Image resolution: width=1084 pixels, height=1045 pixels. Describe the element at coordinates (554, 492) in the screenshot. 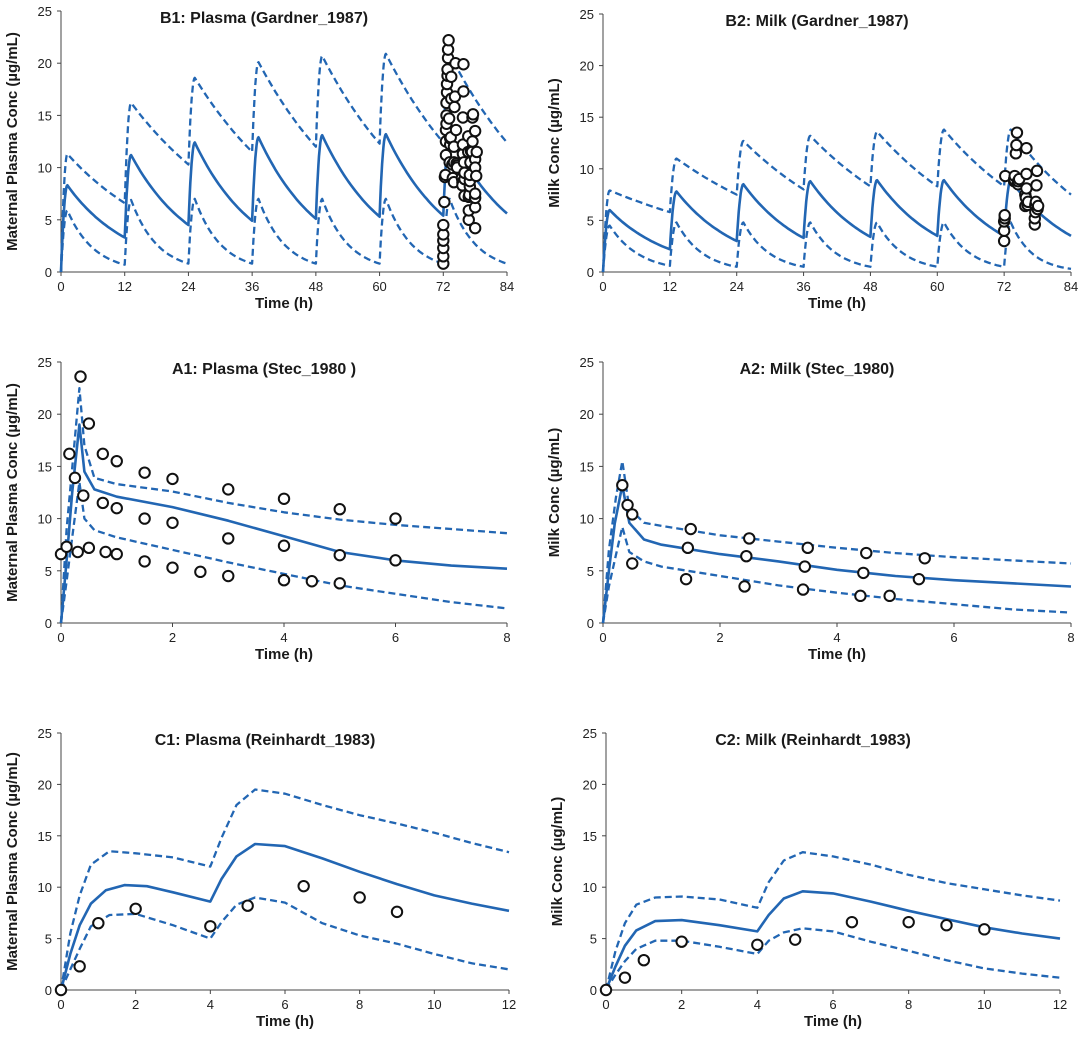

I see `chart-a2-y-label: Milk Conc (µg/mL)` at that location.